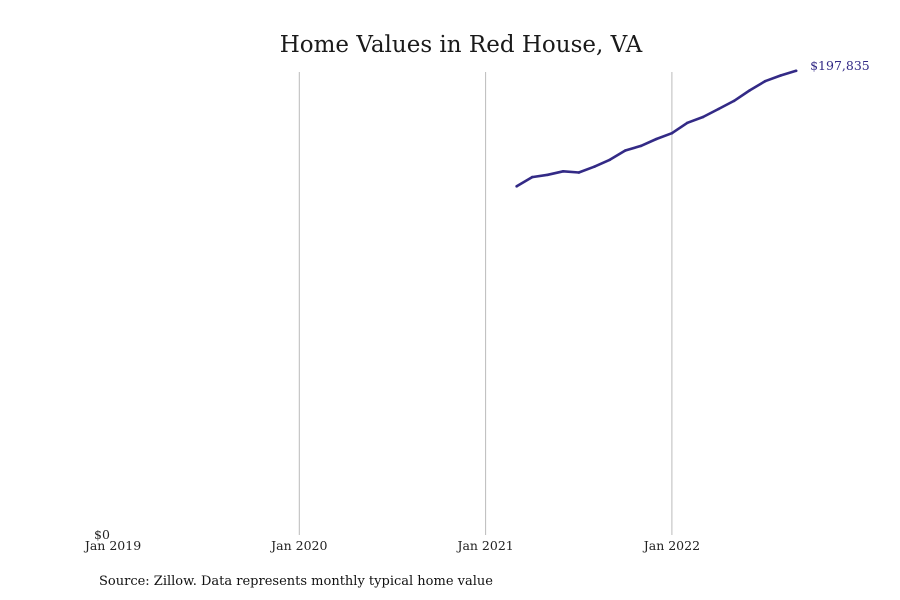 The width and height of the screenshot is (900, 600). Describe the element at coordinates (484, 545) in the screenshot. I see `x-tick-label-2021-01: Jan 2021` at that location.